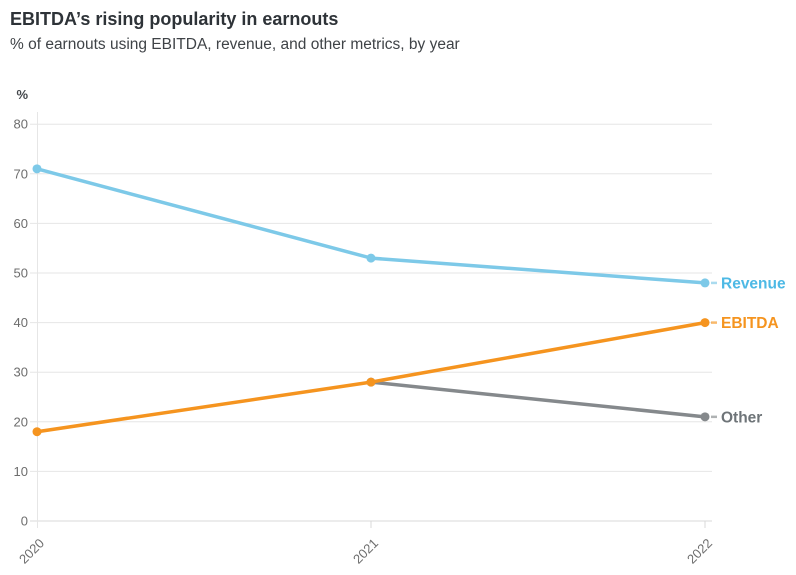 This screenshot has width=796, height=575. I want to click on x-tick-label: 2020, so click(31, 551).